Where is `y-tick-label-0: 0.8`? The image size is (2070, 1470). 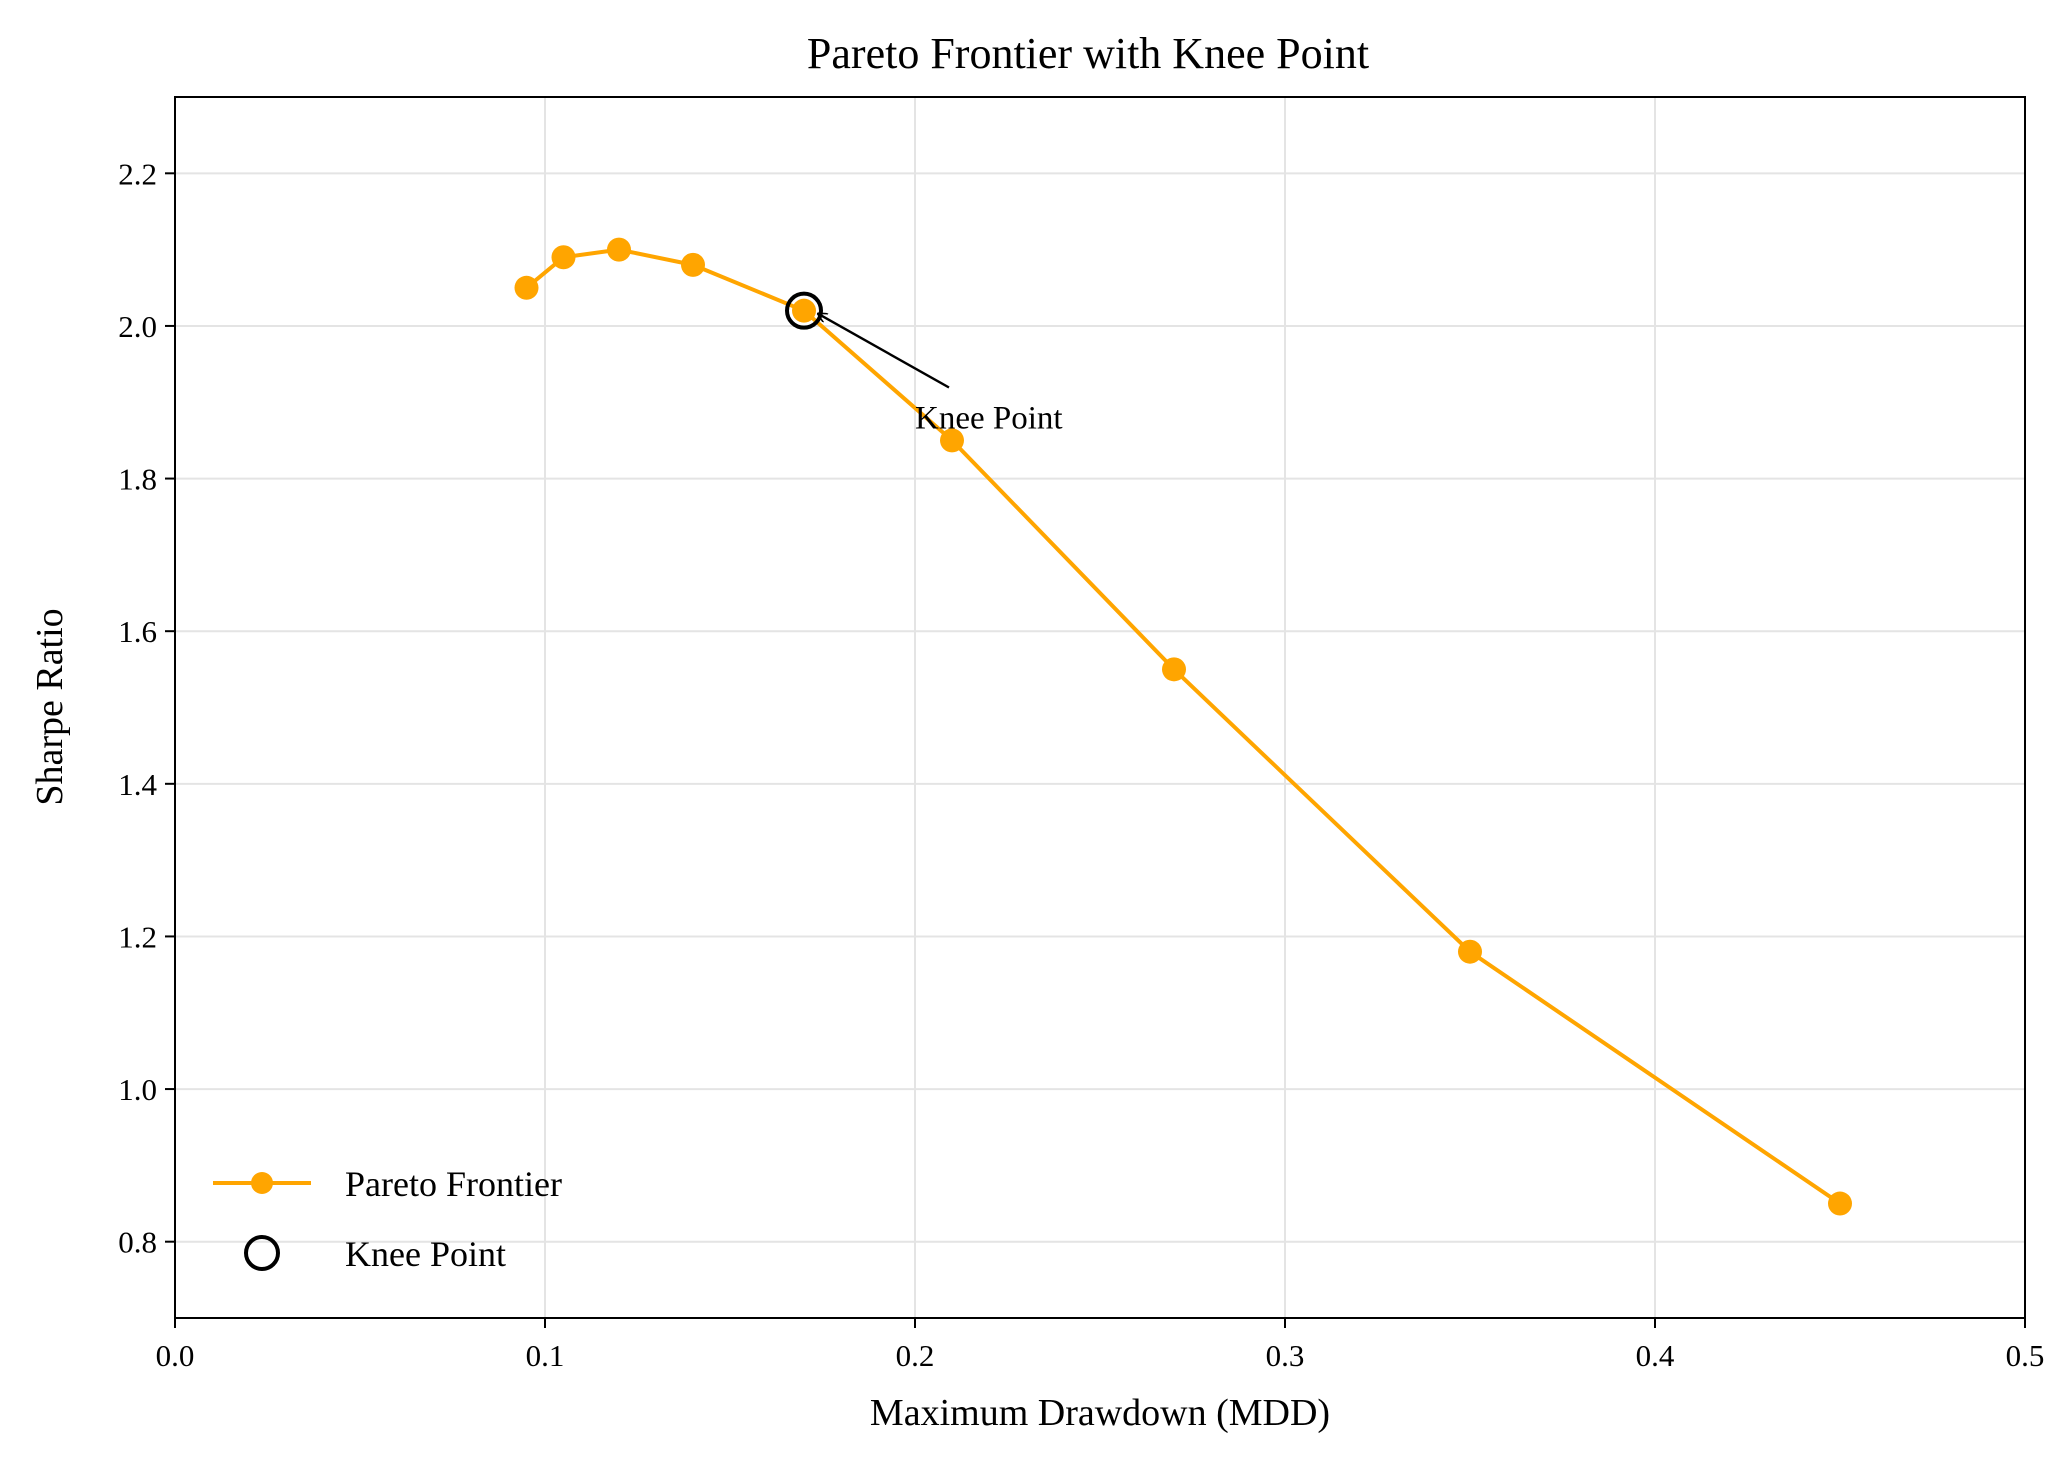
y-tick-label-0: 0.8 is located at coordinates (137, 1242).